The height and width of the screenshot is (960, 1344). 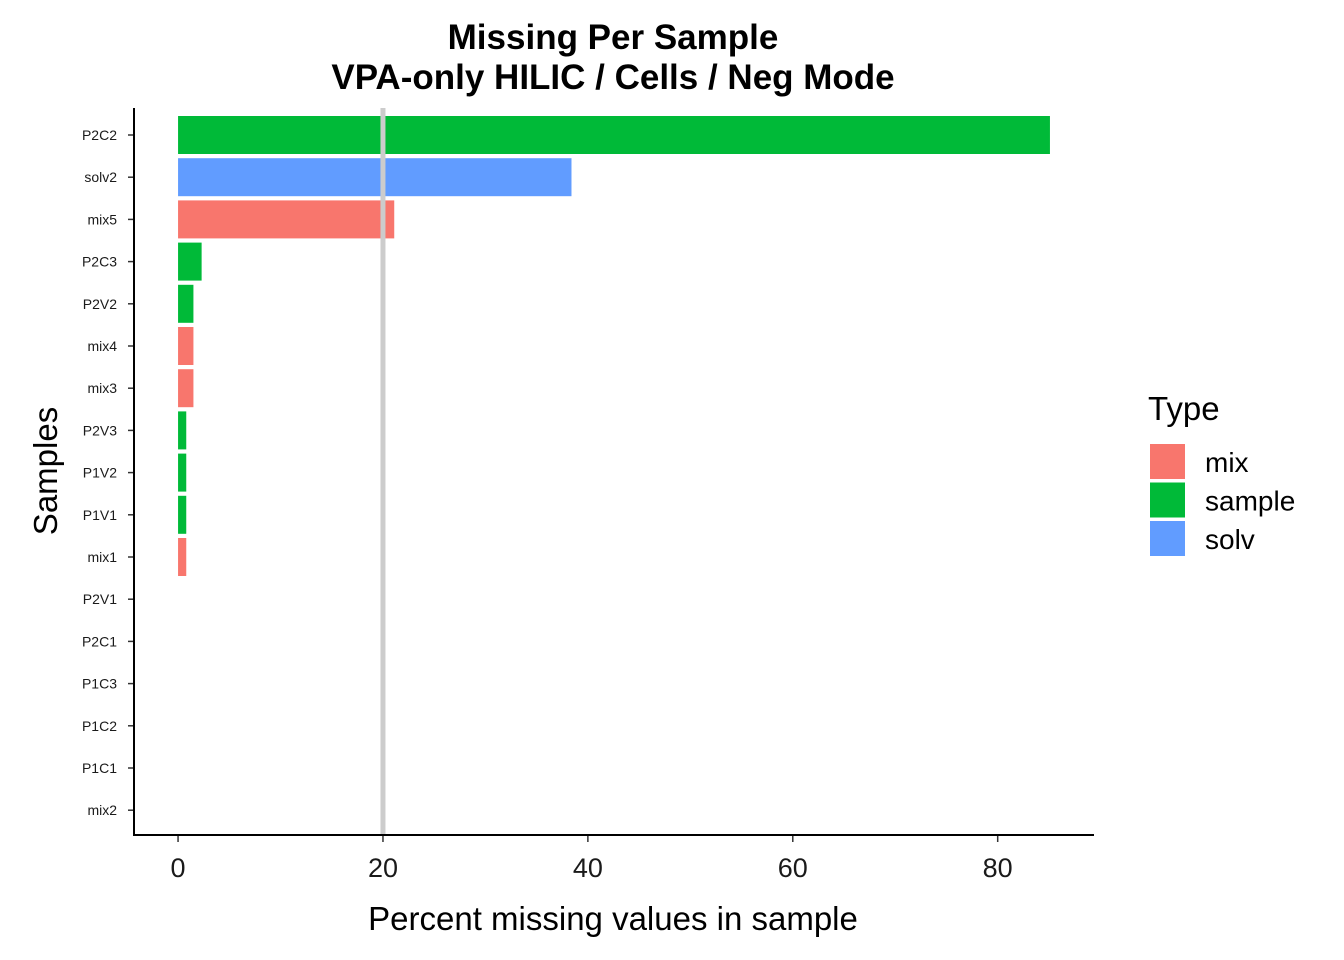 I want to click on x-tick-label: 0, so click(x=178, y=868).